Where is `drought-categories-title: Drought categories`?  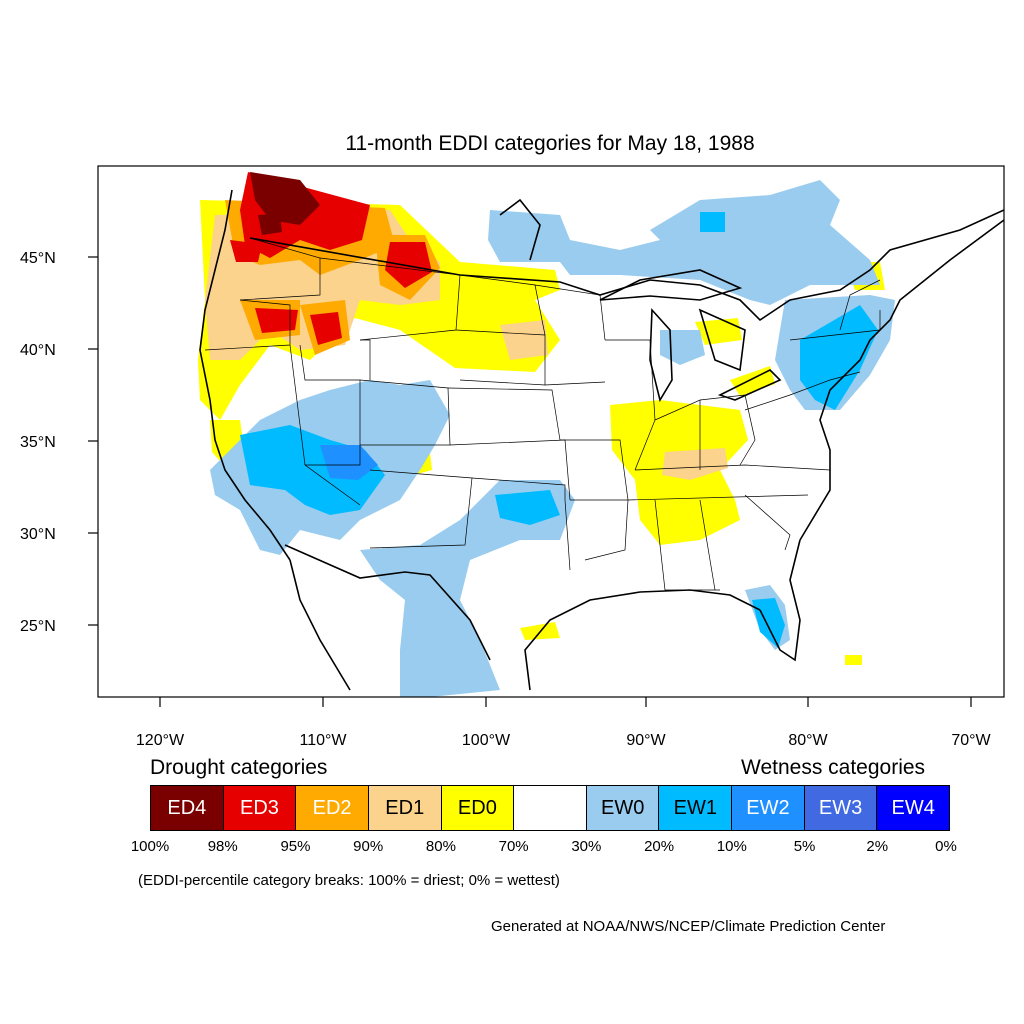 drought-categories-title: Drought categories is located at coordinates (239, 767).